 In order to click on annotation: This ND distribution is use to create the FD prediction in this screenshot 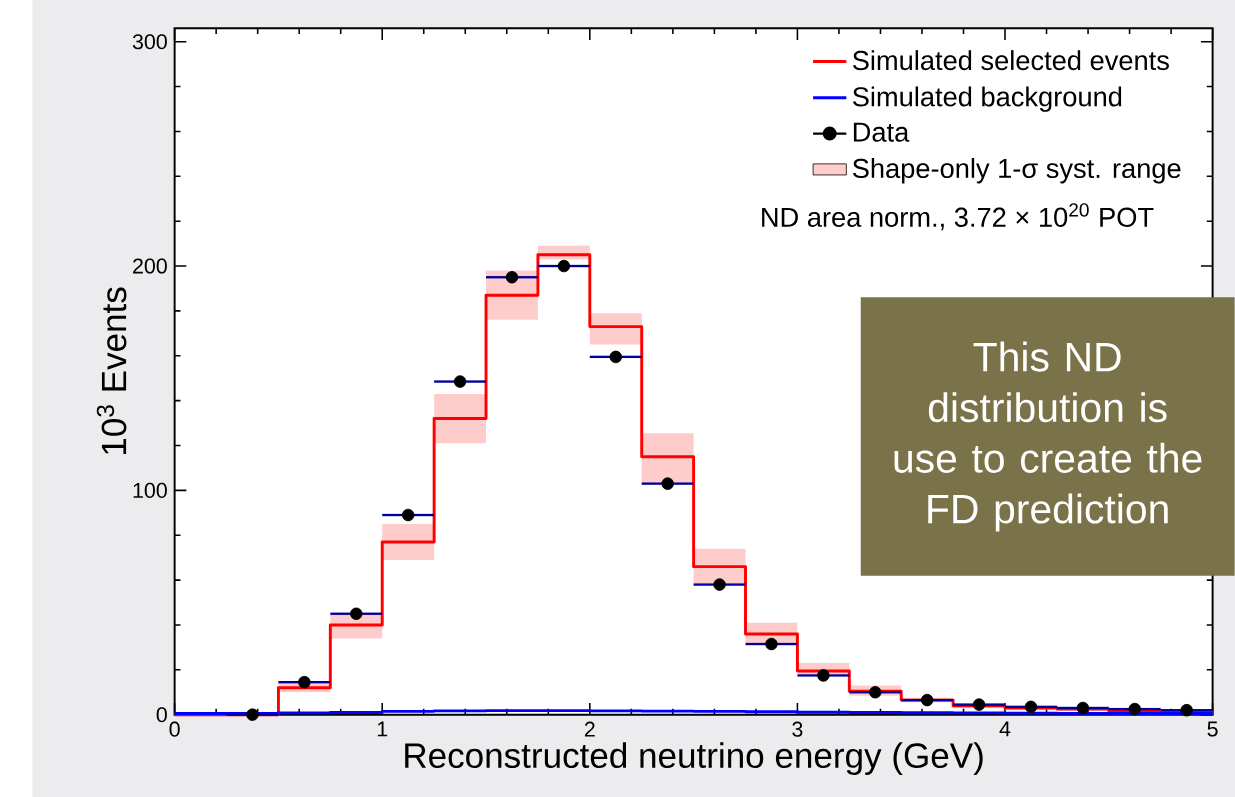, I will do `click(1048, 436)`.